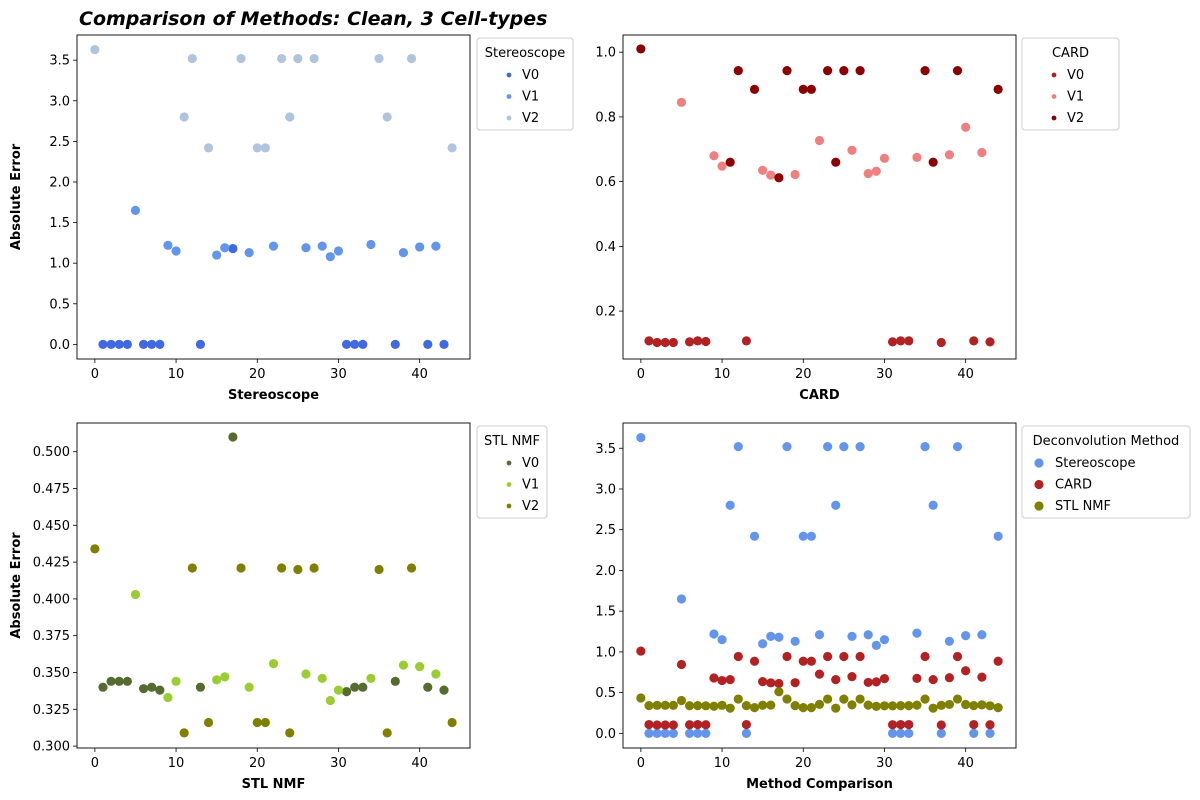 This screenshot has height=800, width=1200. What do you see at coordinates (1070, 84) in the screenshot?
I see `legend: CARD V0 V1 V2` at bounding box center [1070, 84].